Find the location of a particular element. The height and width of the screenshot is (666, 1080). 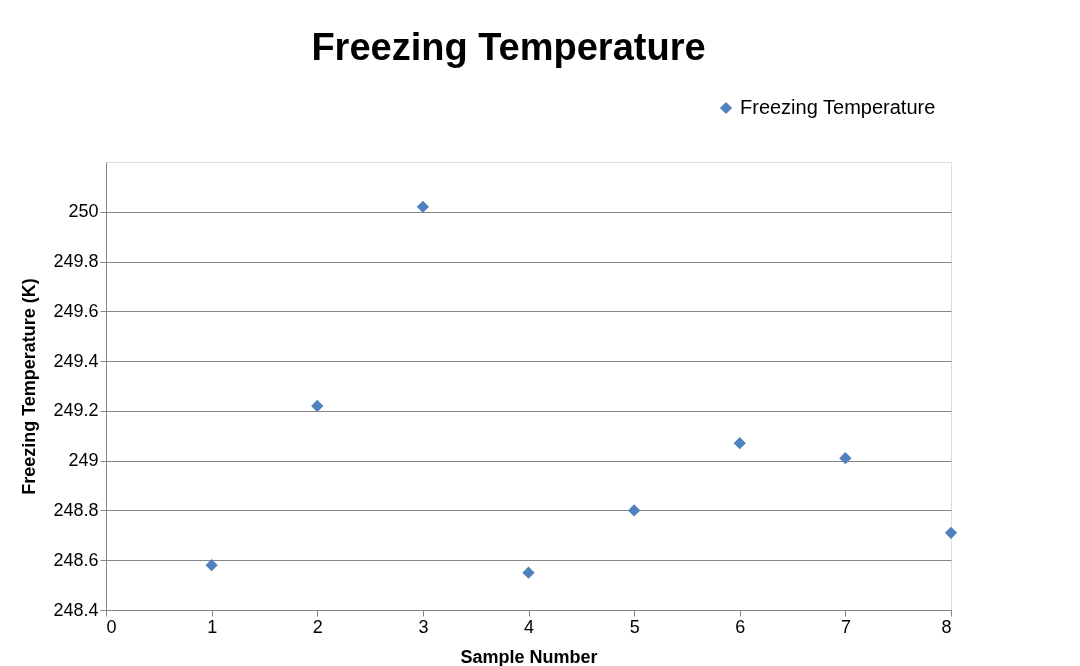

x-tick-label: 4 is located at coordinates (529, 626).